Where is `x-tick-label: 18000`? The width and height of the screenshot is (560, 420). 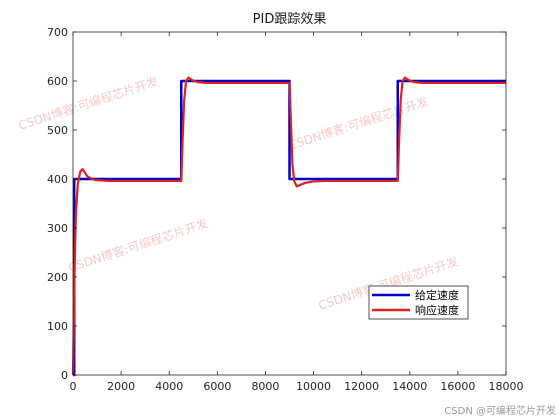 x-tick-label: 18000 is located at coordinates (506, 386).